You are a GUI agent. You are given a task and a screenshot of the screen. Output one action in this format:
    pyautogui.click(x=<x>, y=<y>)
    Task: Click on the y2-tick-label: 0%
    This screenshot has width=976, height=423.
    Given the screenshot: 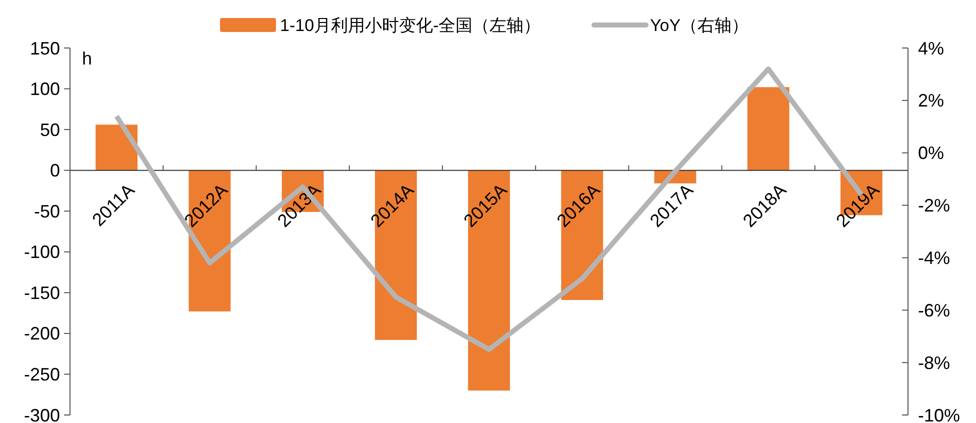 What is the action you would take?
    pyautogui.click(x=931, y=153)
    